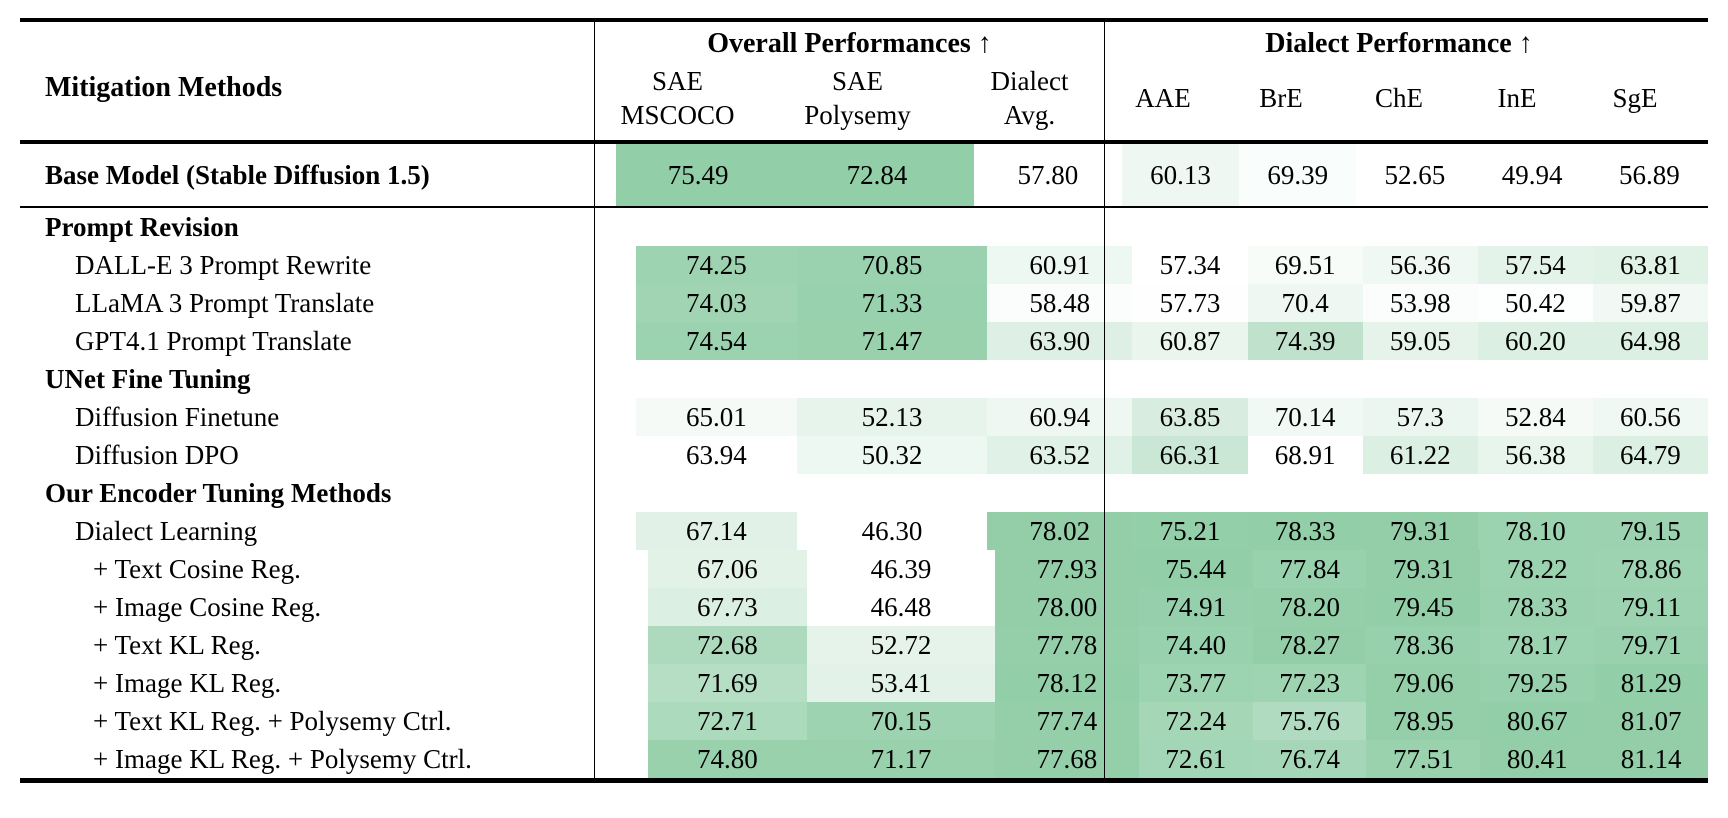  Describe the element at coordinates (877, 175) in the screenshot. I see `value-cell-sae-polysemy: 72.84` at that location.